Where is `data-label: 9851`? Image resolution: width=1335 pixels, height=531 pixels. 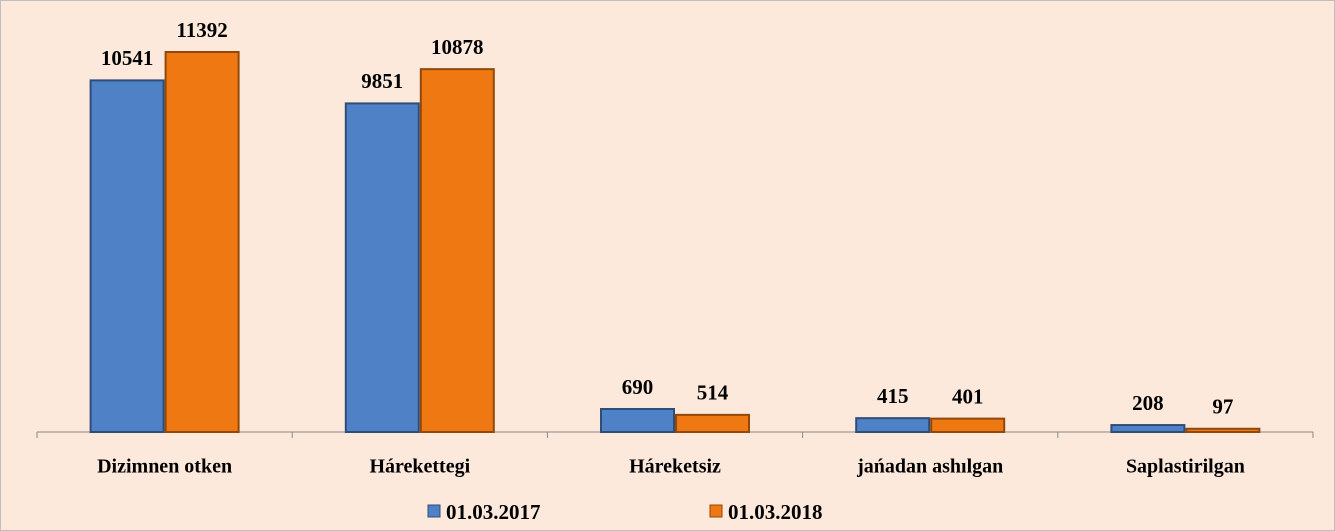
data-label: 9851 is located at coordinates (382, 81).